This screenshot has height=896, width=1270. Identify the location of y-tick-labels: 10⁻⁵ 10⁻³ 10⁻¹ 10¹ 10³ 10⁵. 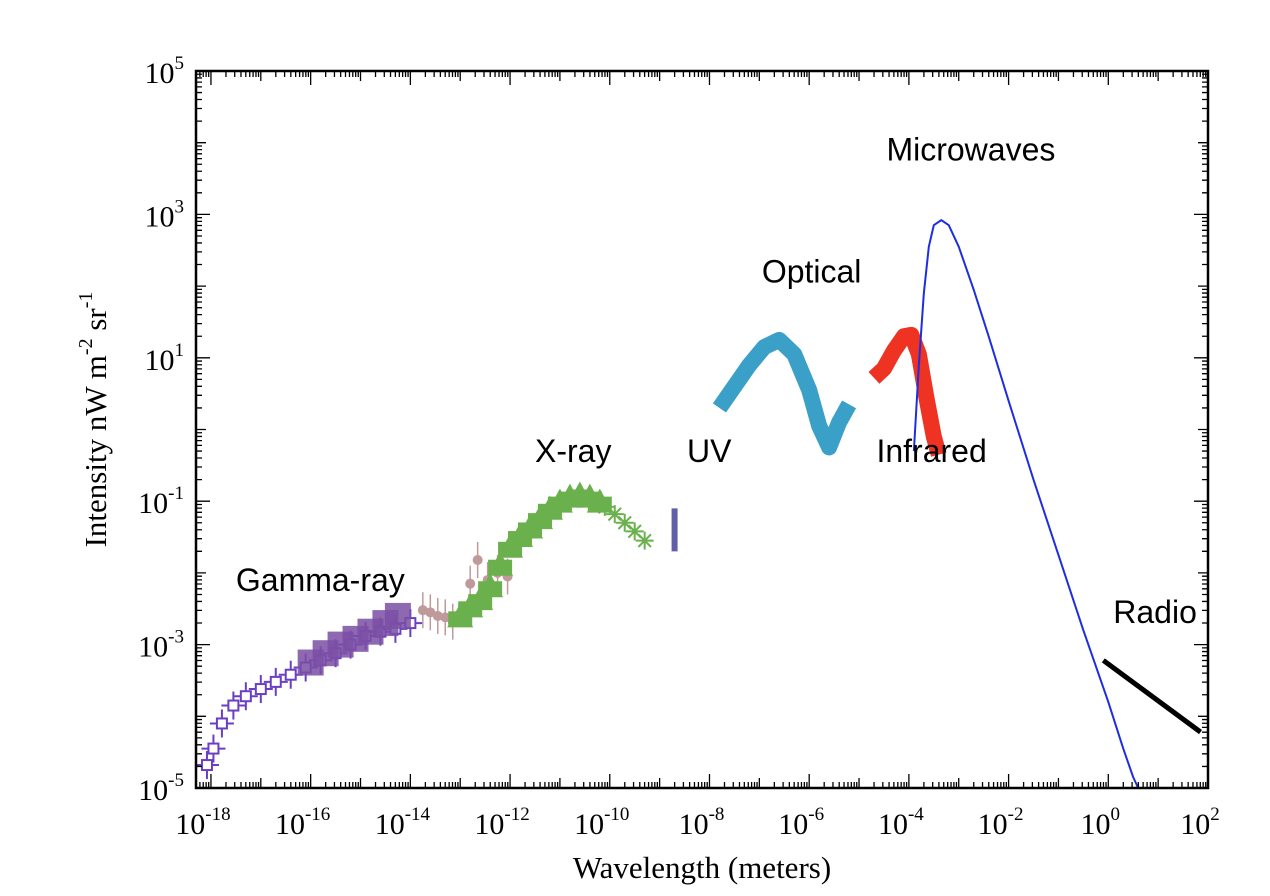
(161, 430).